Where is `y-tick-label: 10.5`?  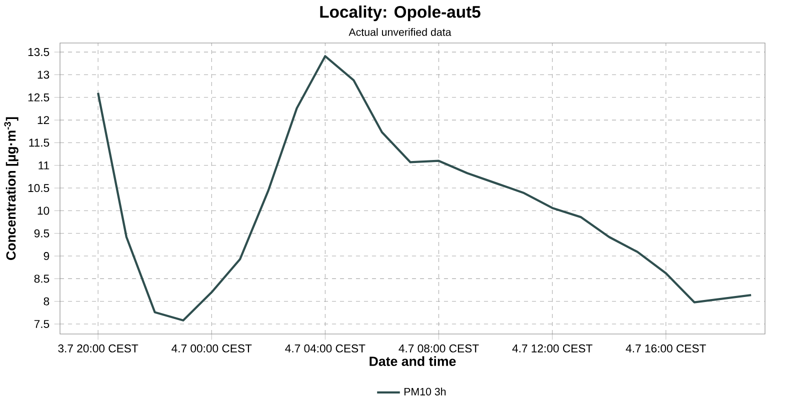 y-tick-label: 10.5 is located at coordinates (39, 188).